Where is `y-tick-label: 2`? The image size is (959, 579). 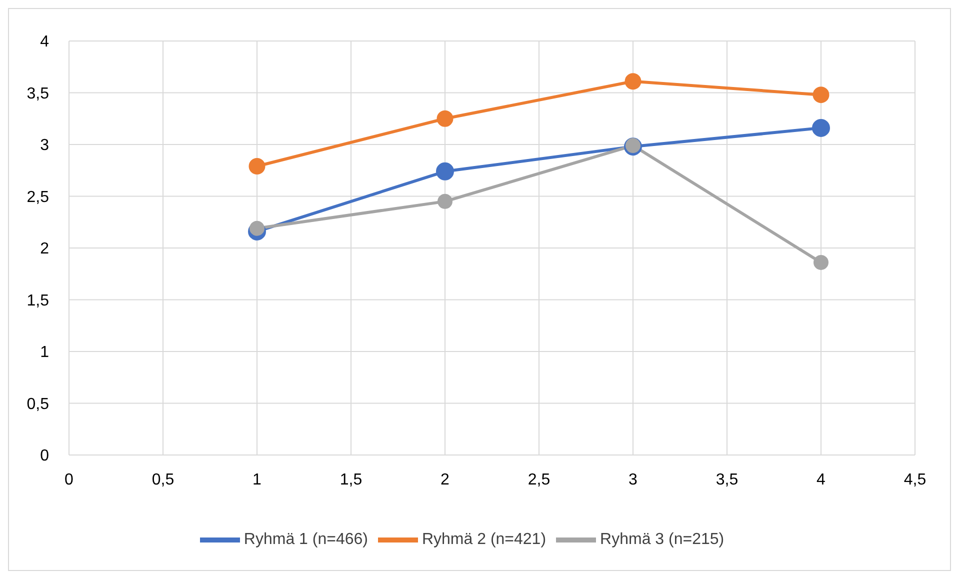 y-tick-label: 2 is located at coordinates (45, 249).